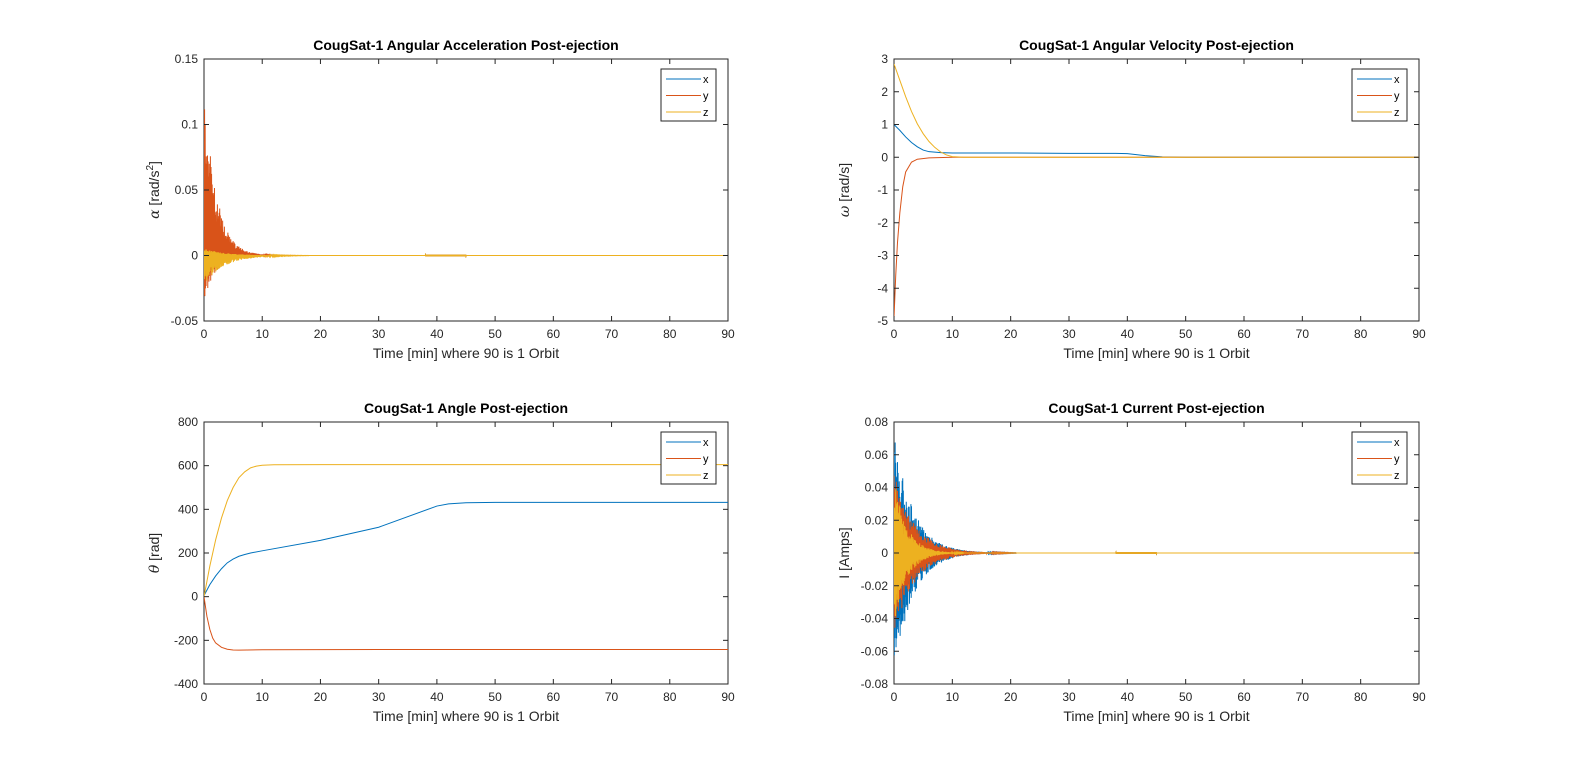 Image resolution: width=1576 pixels, height=771 pixels. What do you see at coordinates (844, 190) in the screenshot?
I see `y-axis-label: ω [rad/s]` at bounding box center [844, 190].